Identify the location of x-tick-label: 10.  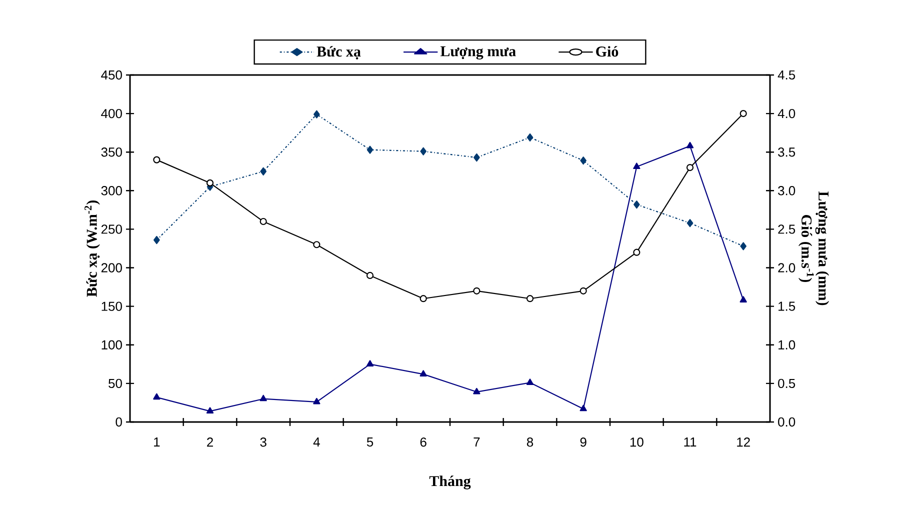
(637, 442).